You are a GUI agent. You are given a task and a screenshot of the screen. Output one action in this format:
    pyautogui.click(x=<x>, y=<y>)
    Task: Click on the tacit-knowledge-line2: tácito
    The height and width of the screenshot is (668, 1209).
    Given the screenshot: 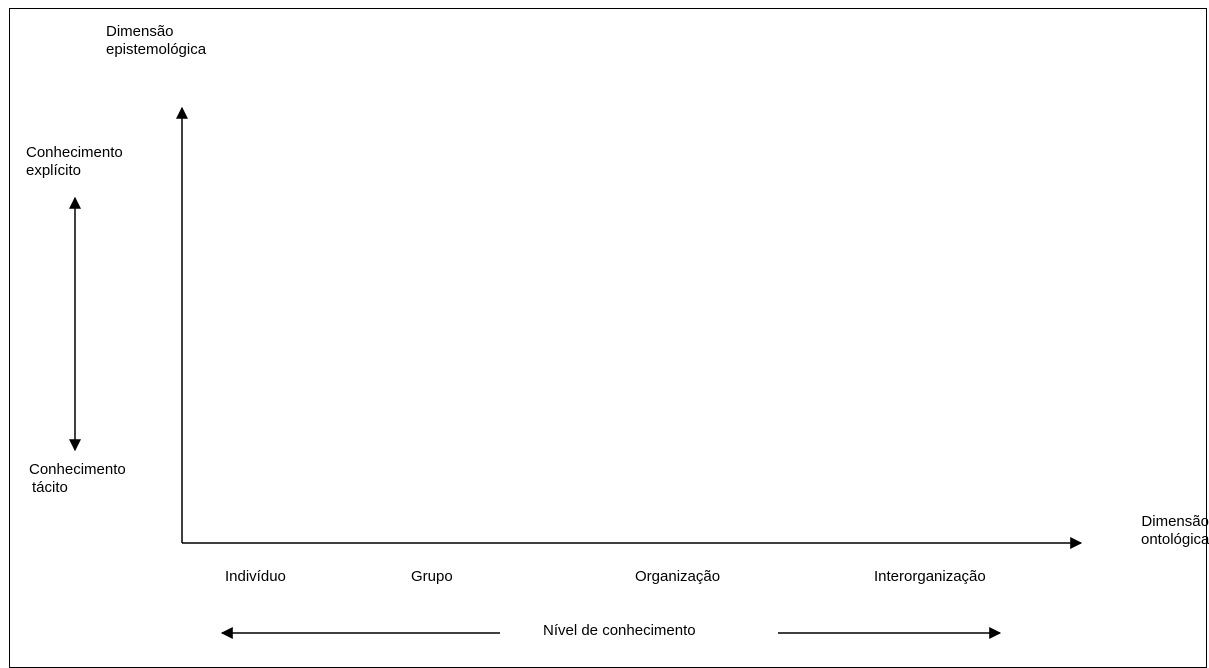 What is the action you would take?
    pyautogui.click(x=50, y=487)
    